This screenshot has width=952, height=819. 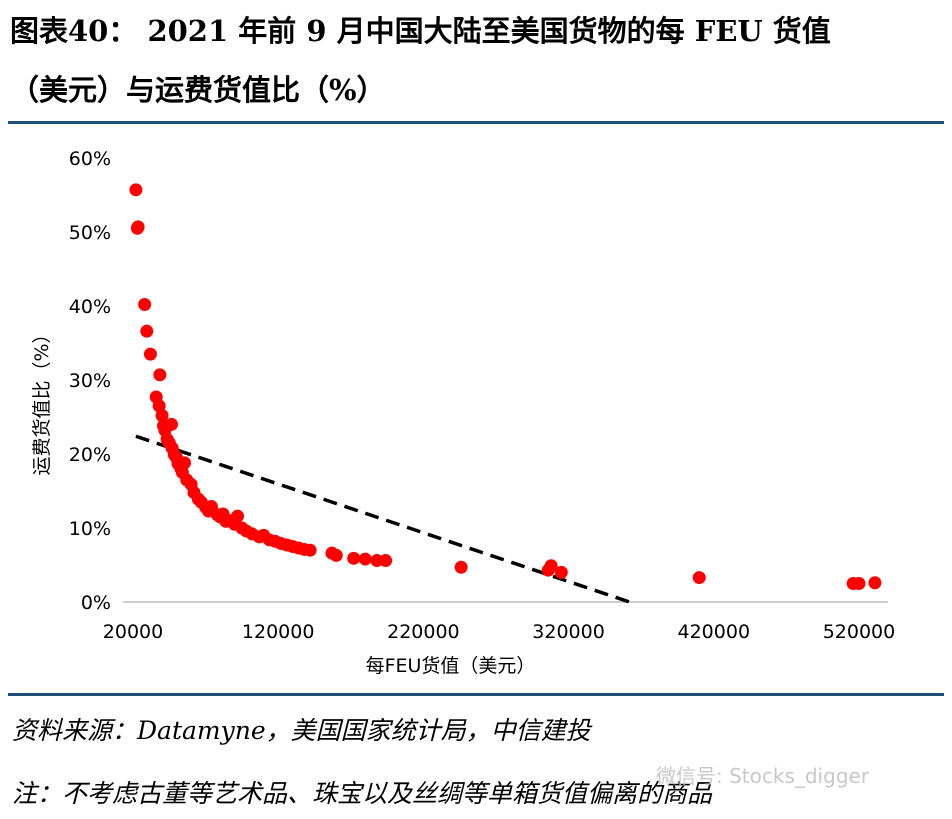 I want to click on y-tick-label: 60%, so click(x=90, y=159).